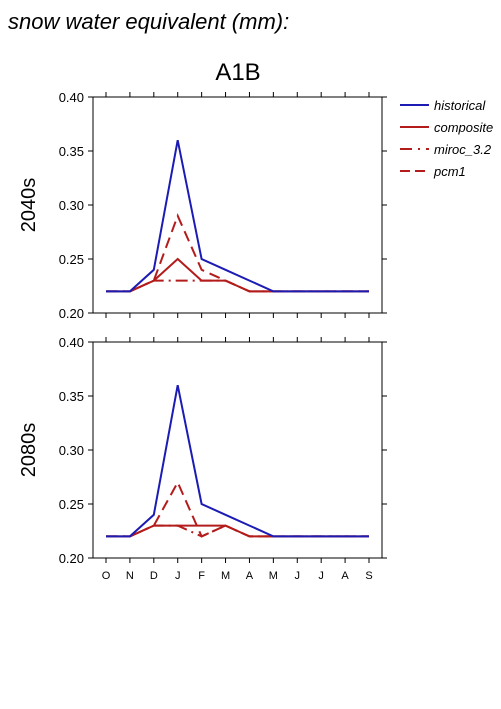  I want to click on panel-label: 2040s, so click(29, 205).